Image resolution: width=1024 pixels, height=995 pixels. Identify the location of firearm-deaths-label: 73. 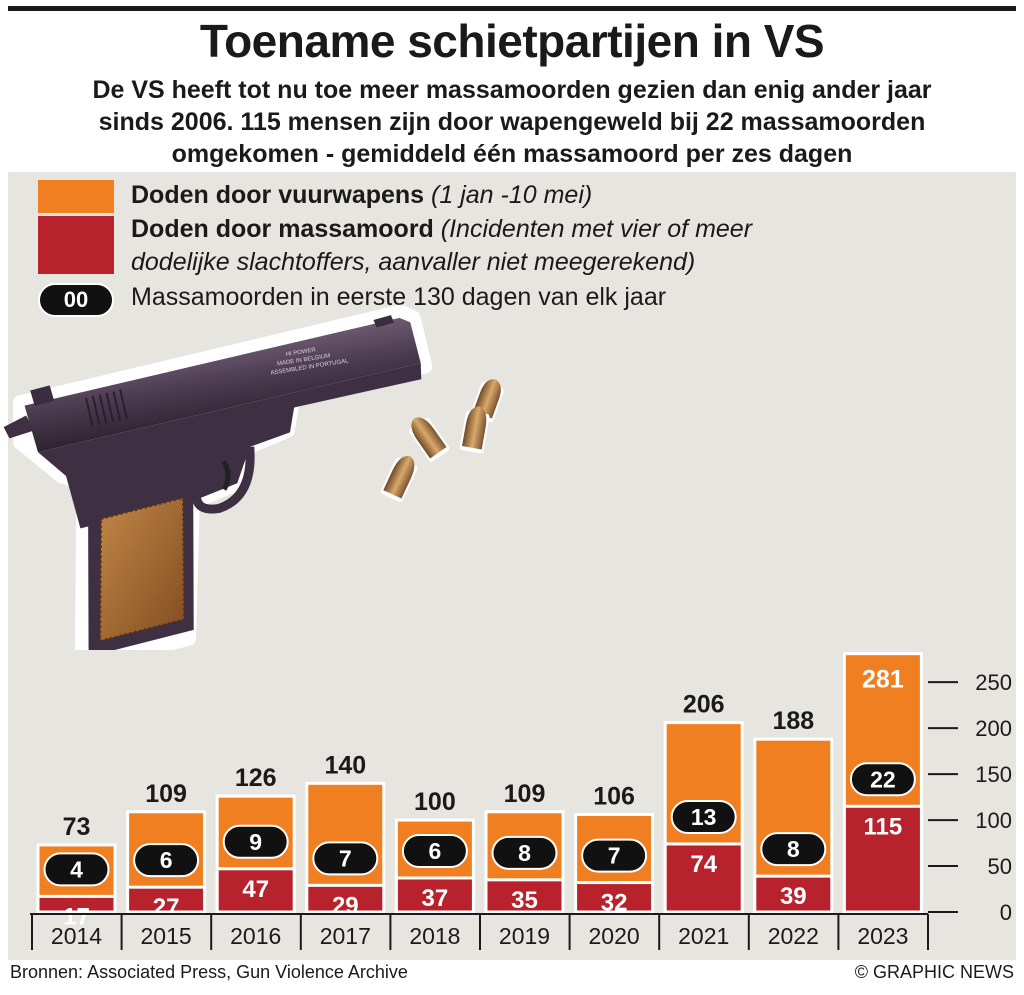
(77, 827).